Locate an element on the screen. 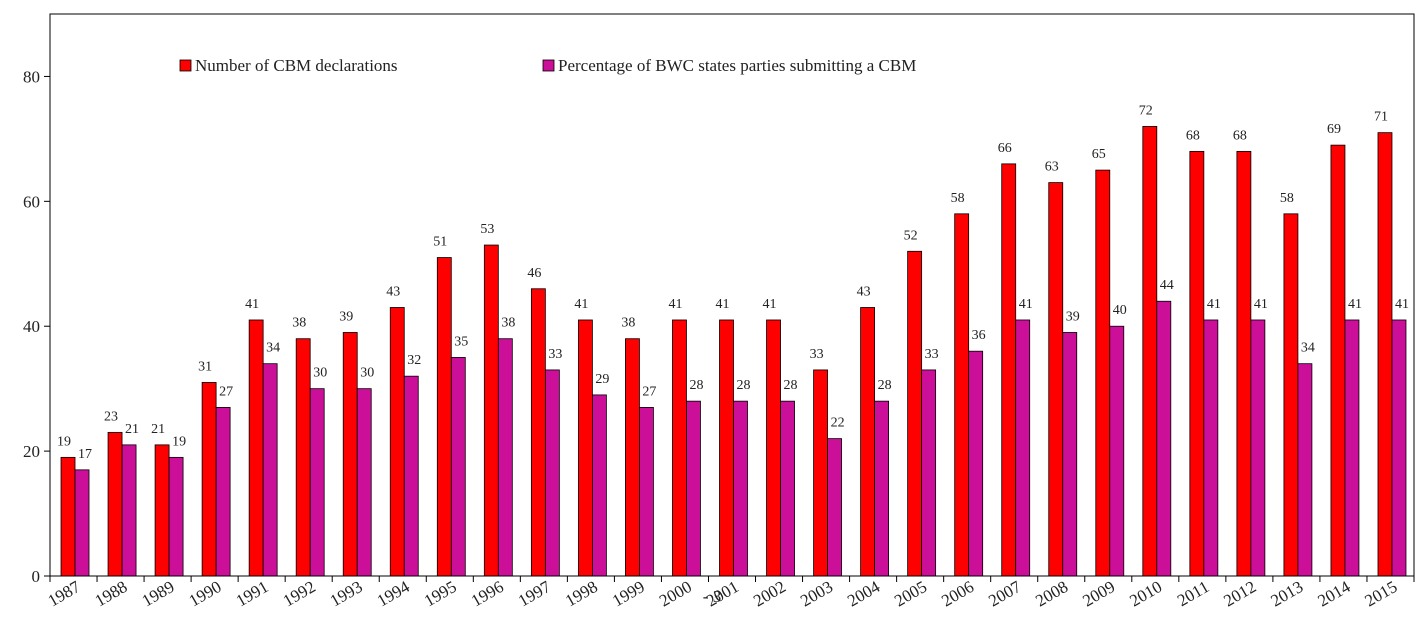 Image resolution: width=1424 pixels, height=636 pixels. value-label: 36 is located at coordinates (979, 335).